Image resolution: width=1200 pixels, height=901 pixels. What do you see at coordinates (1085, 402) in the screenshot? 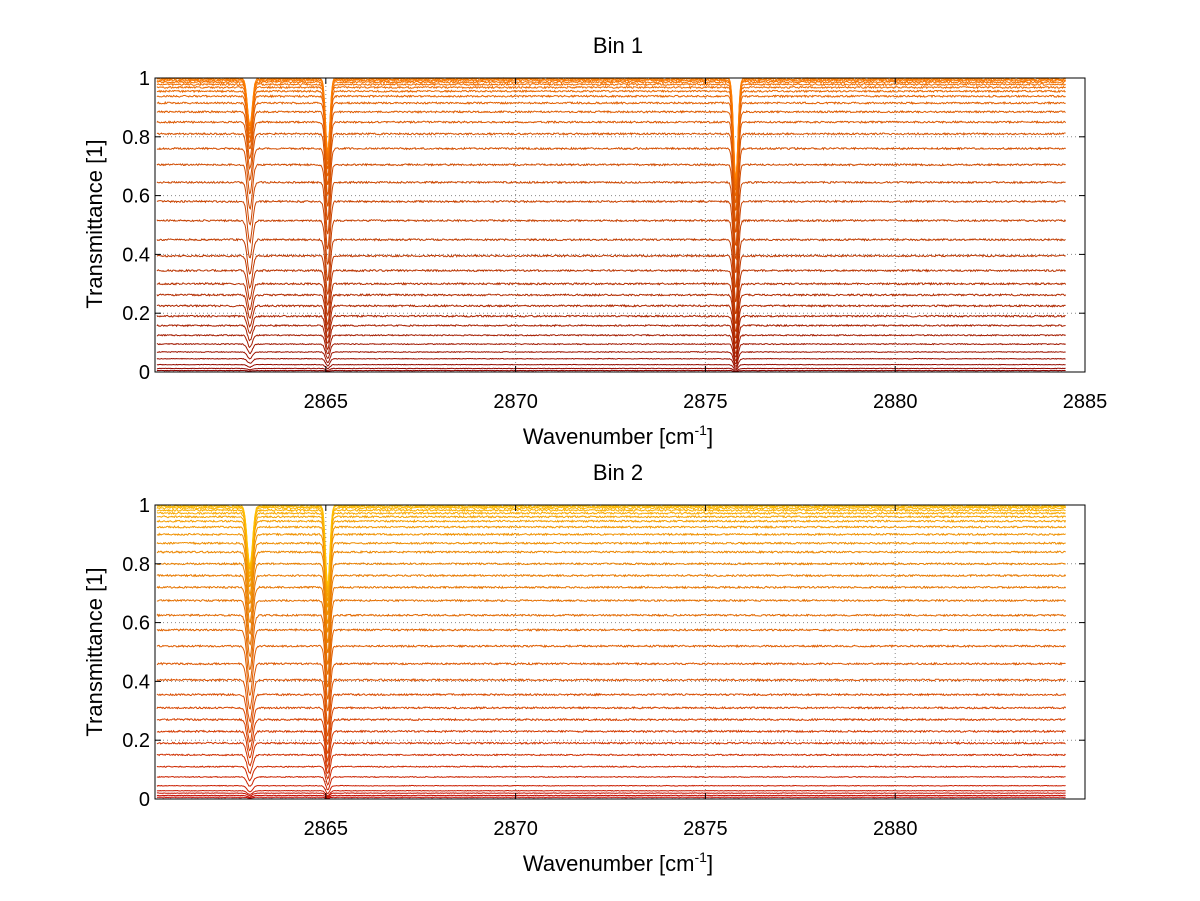
I see `x-tick-label: 2885` at bounding box center [1085, 402].